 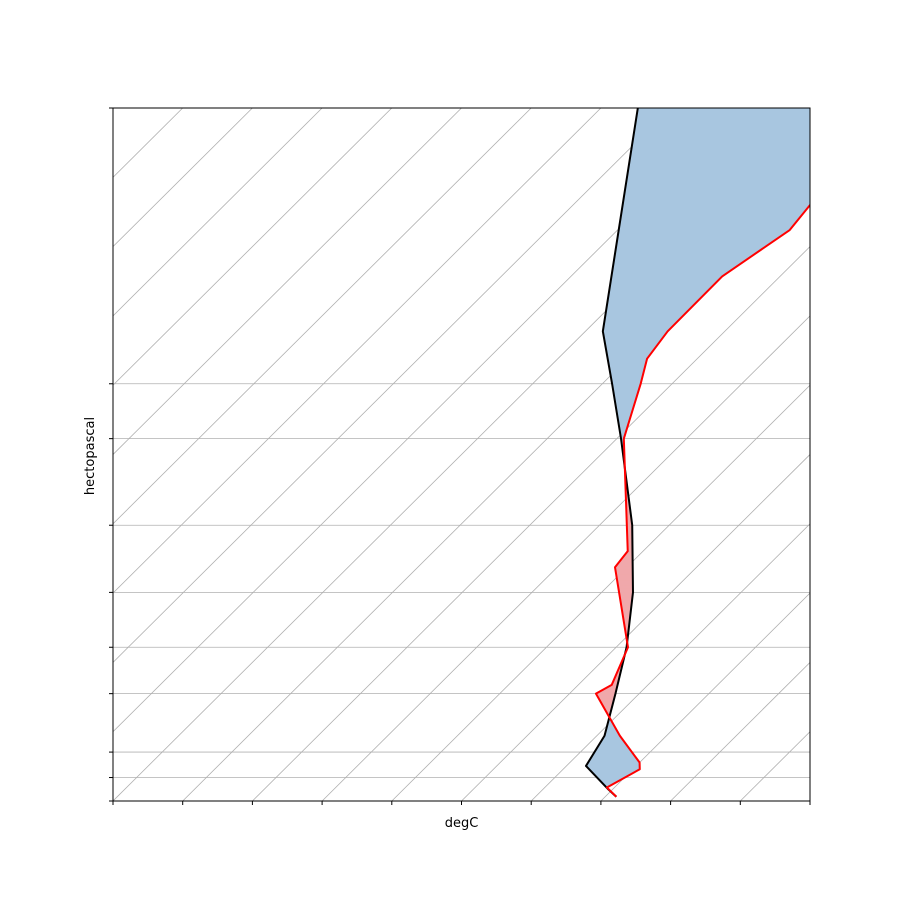 I want to click on isotherm--110, so click(x=253, y=247).